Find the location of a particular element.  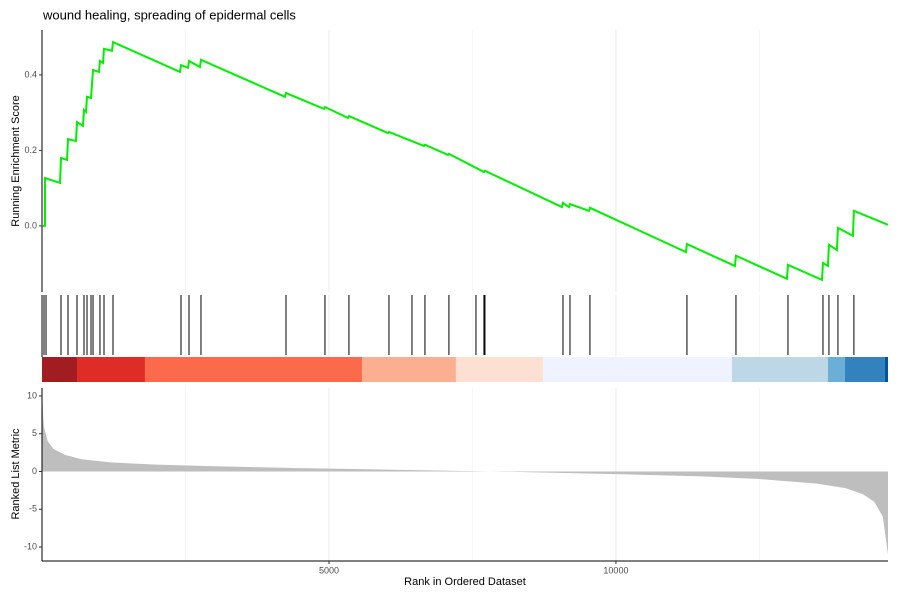

y-tick-label: 0.4 is located at coordinates (30, 74).